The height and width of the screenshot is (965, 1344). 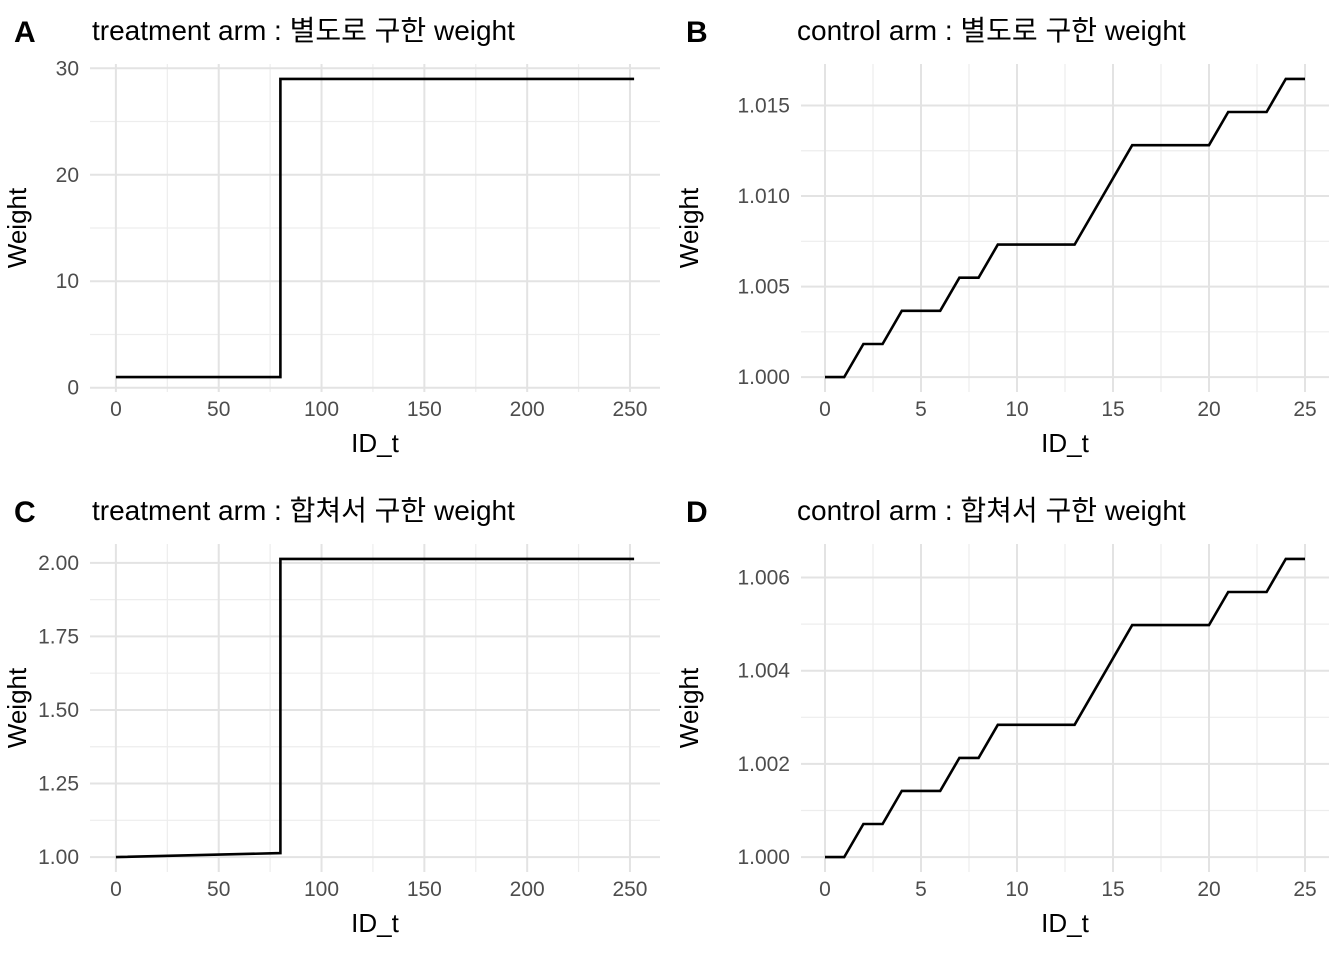 What do you see at coordinates (58, 784) in the screenshot?
I see `y-tick-label: 1.25` at bounding box center [58, 784].